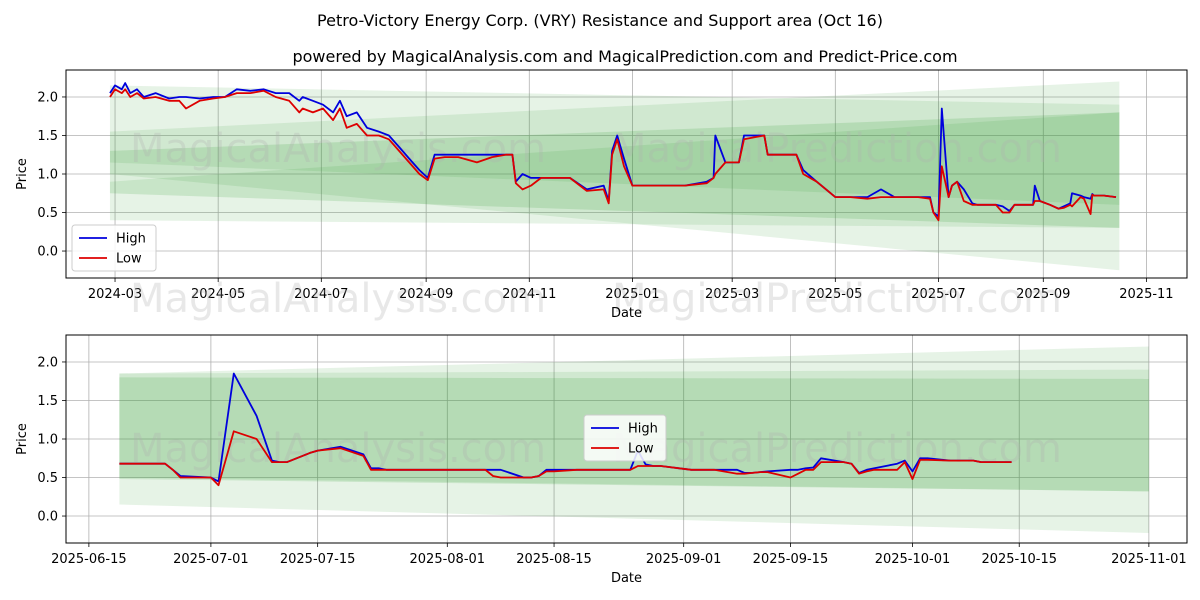  I want to click on x-tick-label: 2025-08-15, so click(554, 559).